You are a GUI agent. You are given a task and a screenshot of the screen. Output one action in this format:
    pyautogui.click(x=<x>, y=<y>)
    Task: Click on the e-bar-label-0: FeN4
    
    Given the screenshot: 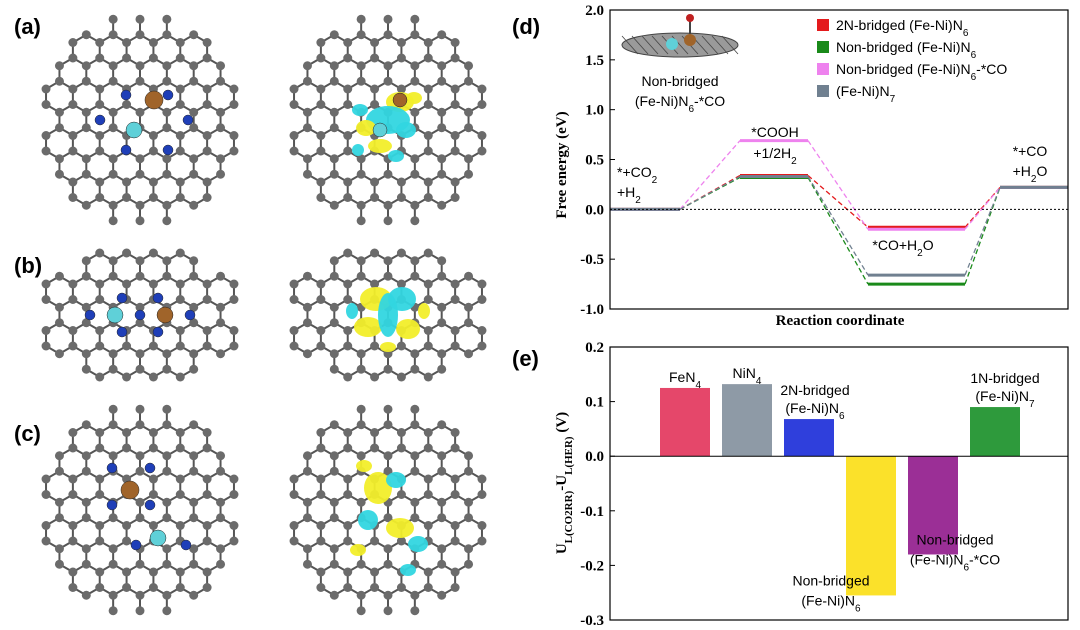 What is the action you would take?
    pyautogui.click(x=685, y=380)
    